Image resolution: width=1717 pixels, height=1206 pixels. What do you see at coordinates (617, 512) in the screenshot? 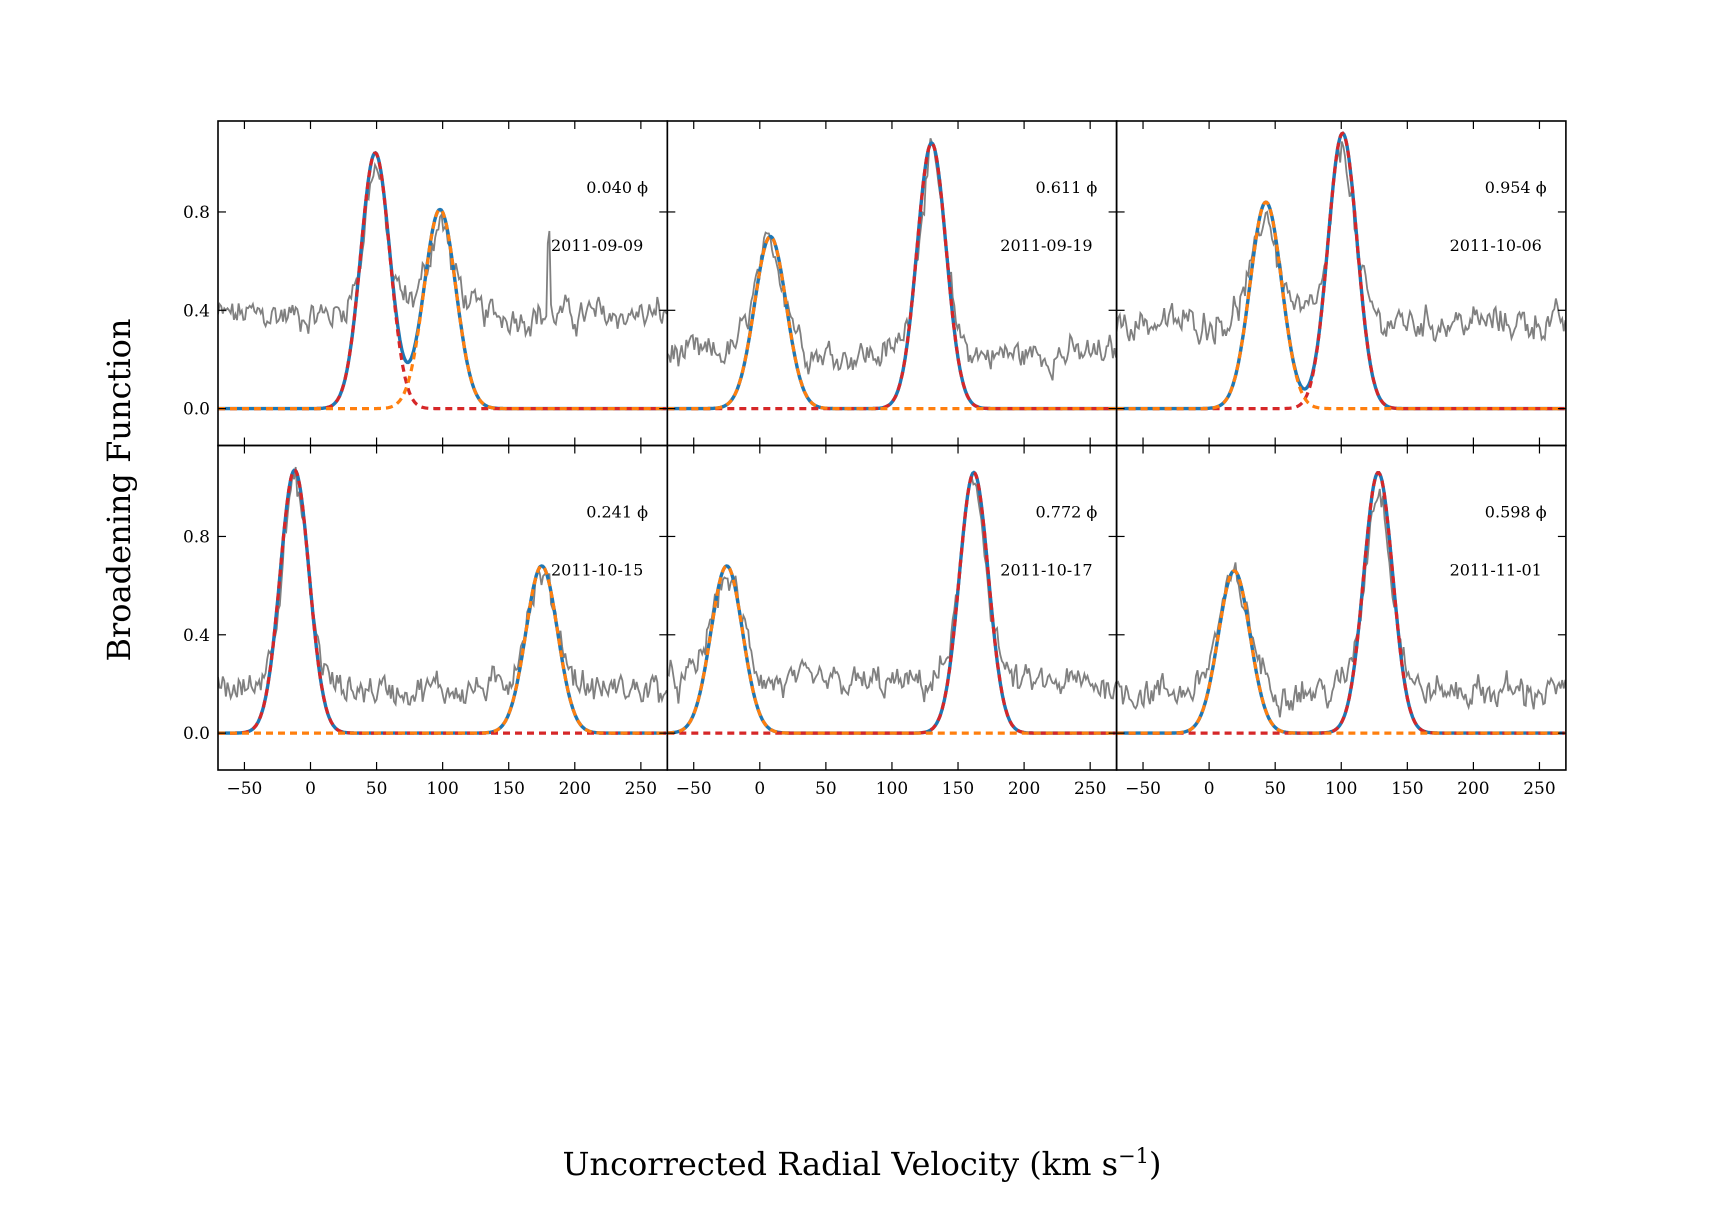
I see `phase-label: 0.241 ϕ` at bounding box center [617, 512].